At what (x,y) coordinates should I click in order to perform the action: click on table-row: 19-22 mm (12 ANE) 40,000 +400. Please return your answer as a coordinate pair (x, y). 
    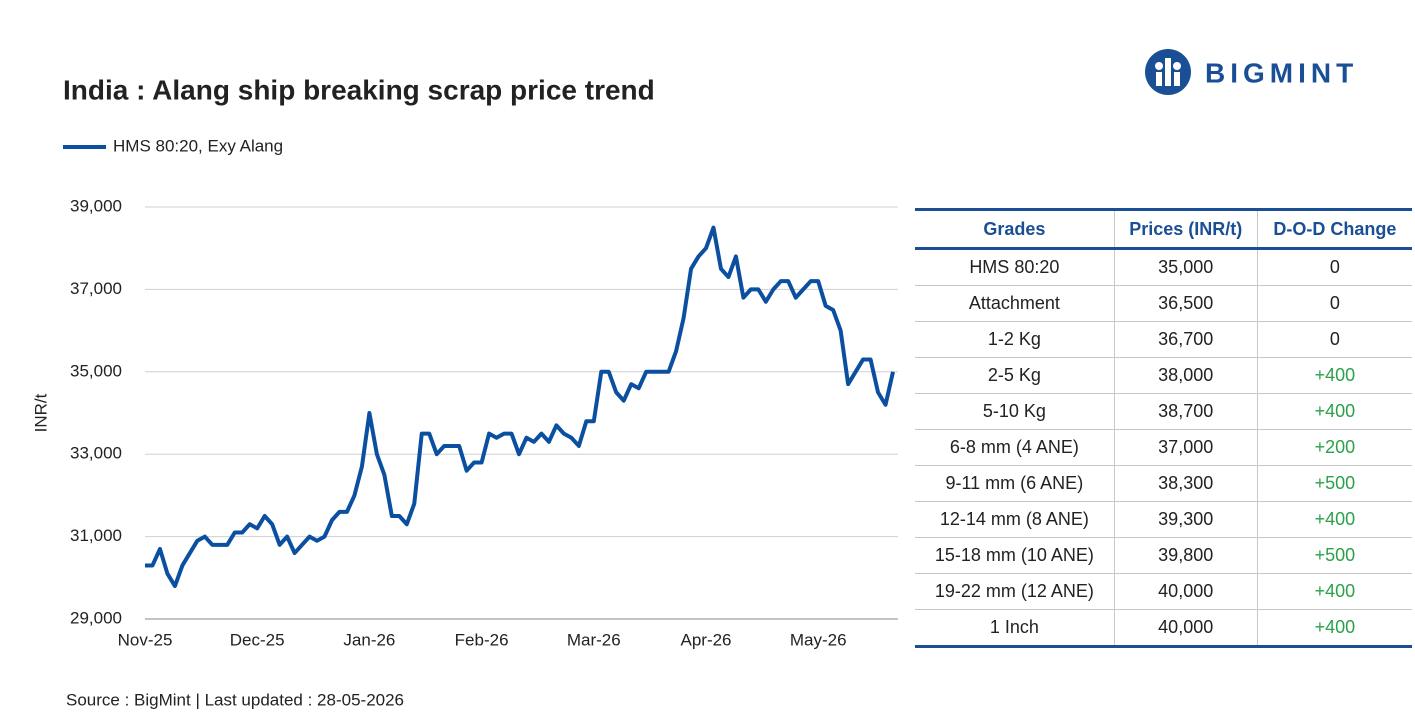
    Looking at the image, I should click on (1163, 591).